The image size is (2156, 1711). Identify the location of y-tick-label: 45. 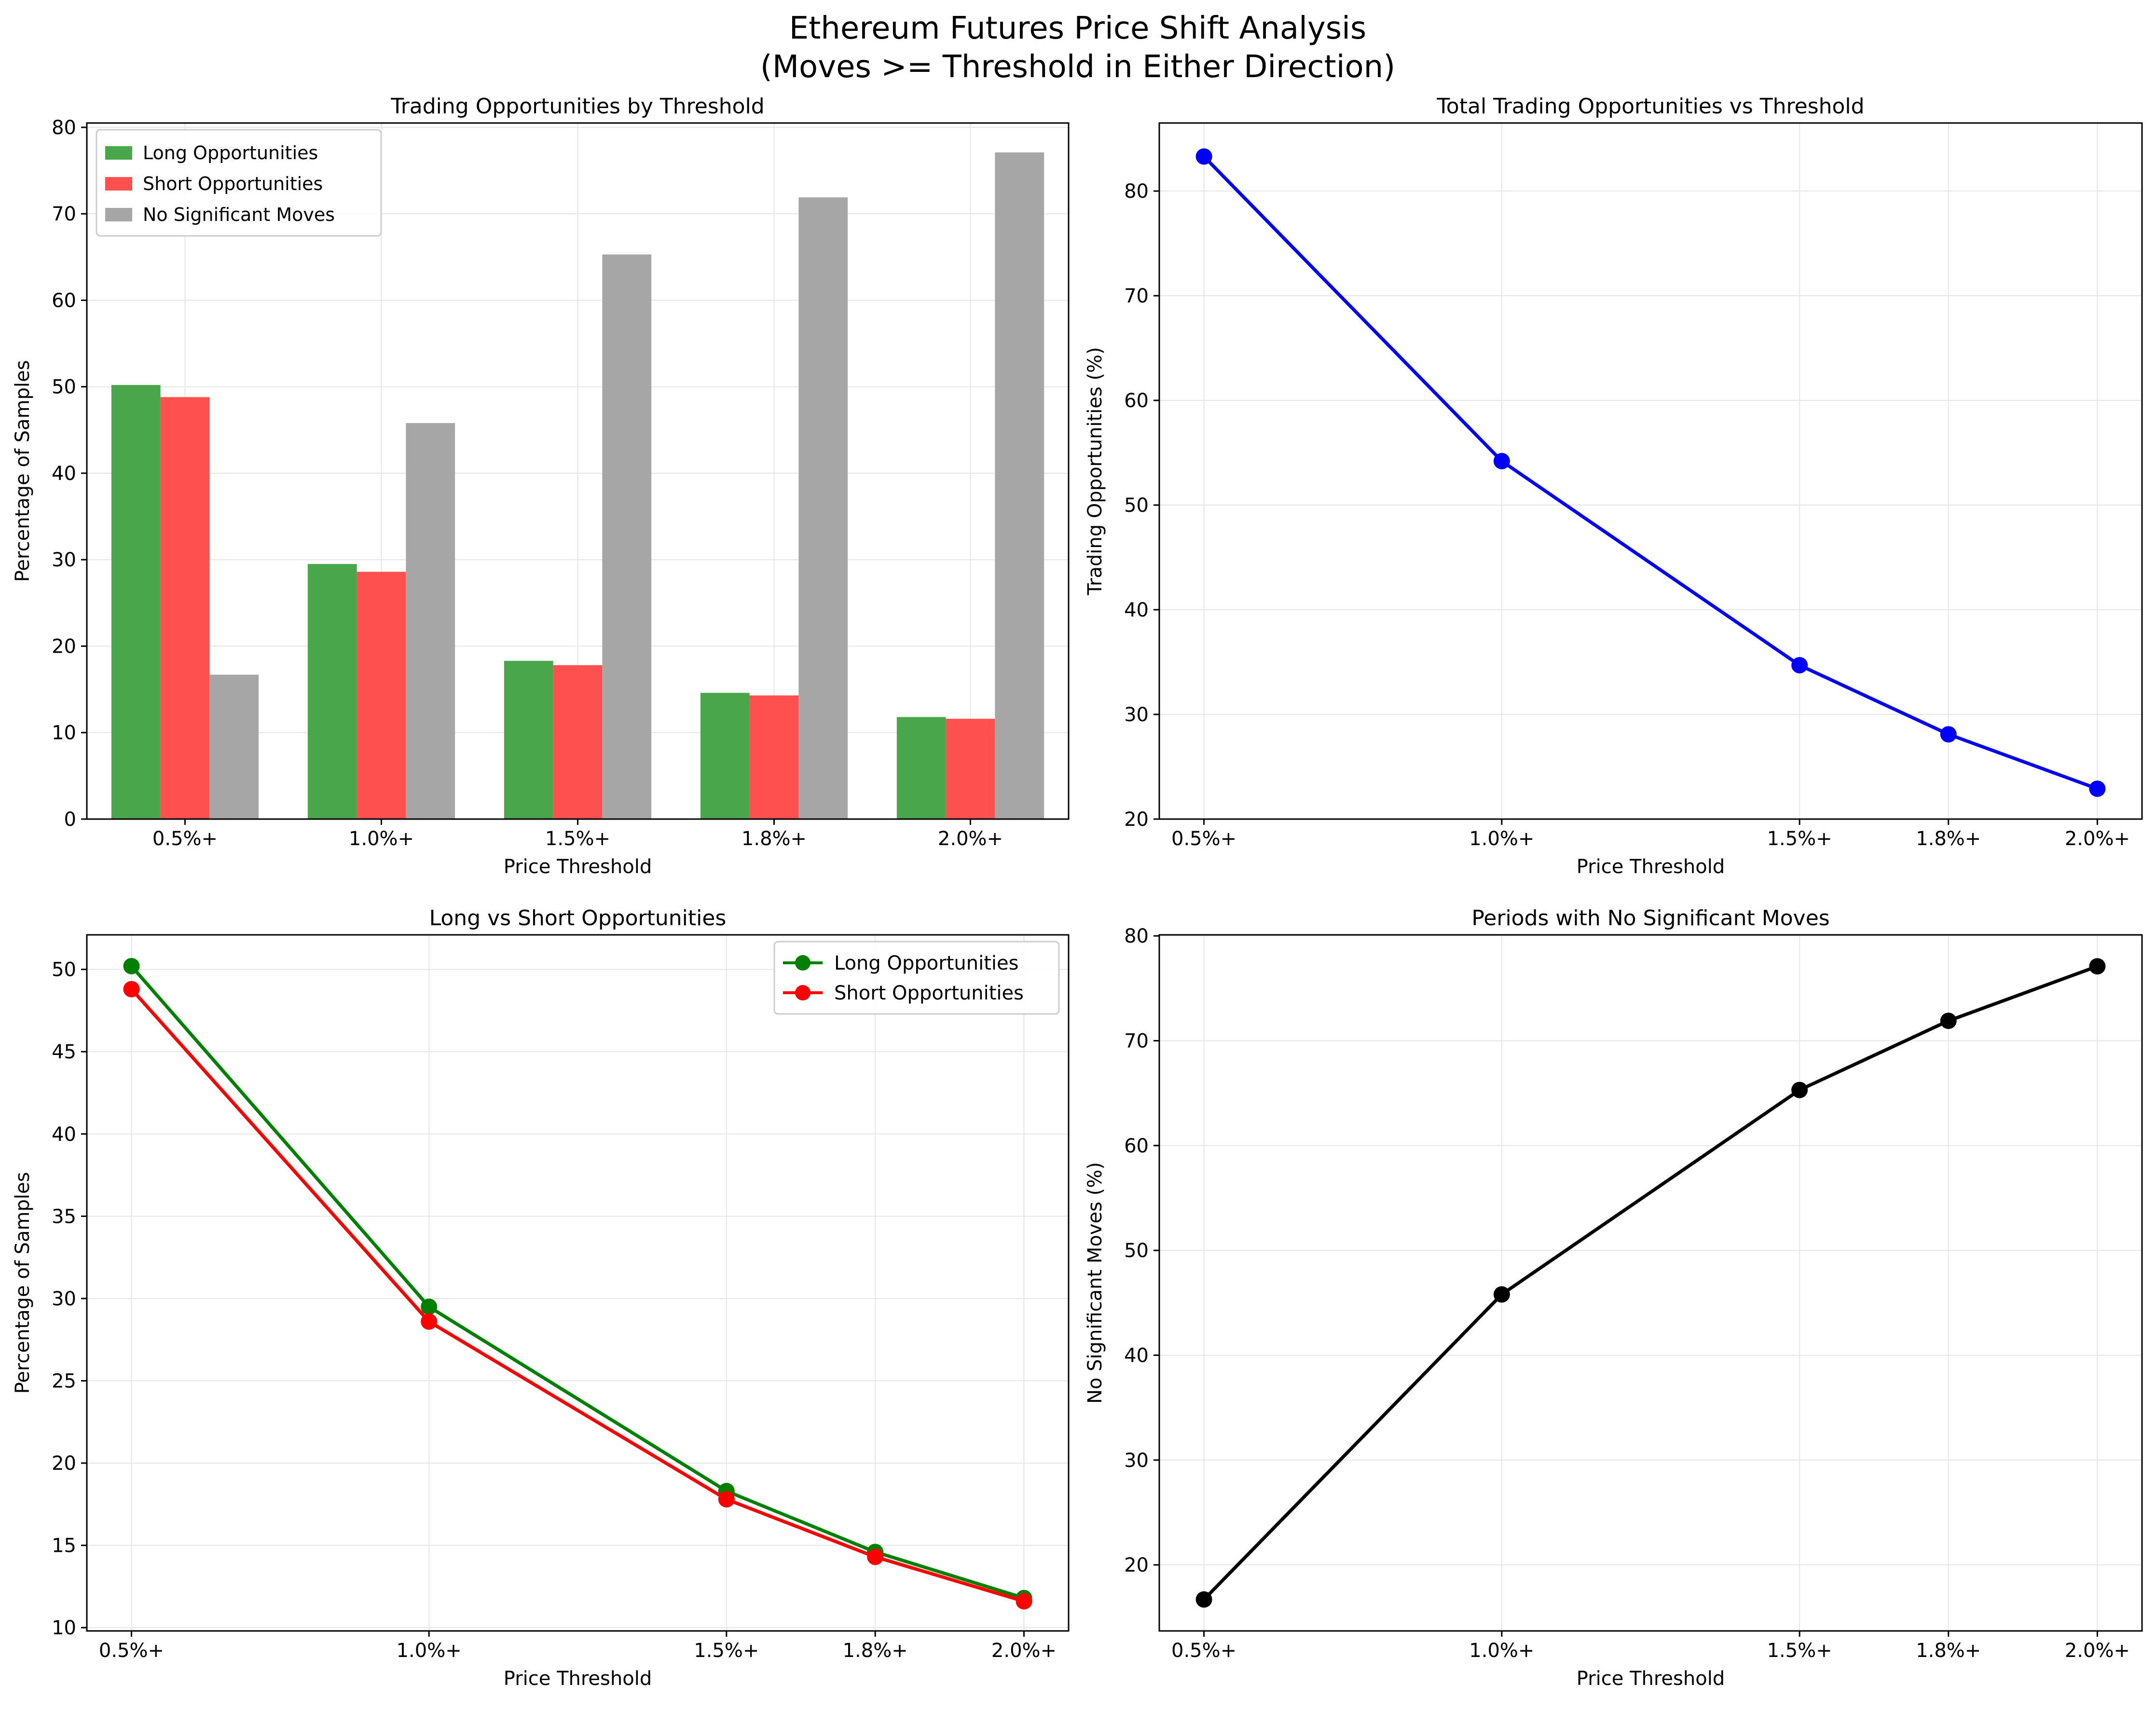
(64, 1052).